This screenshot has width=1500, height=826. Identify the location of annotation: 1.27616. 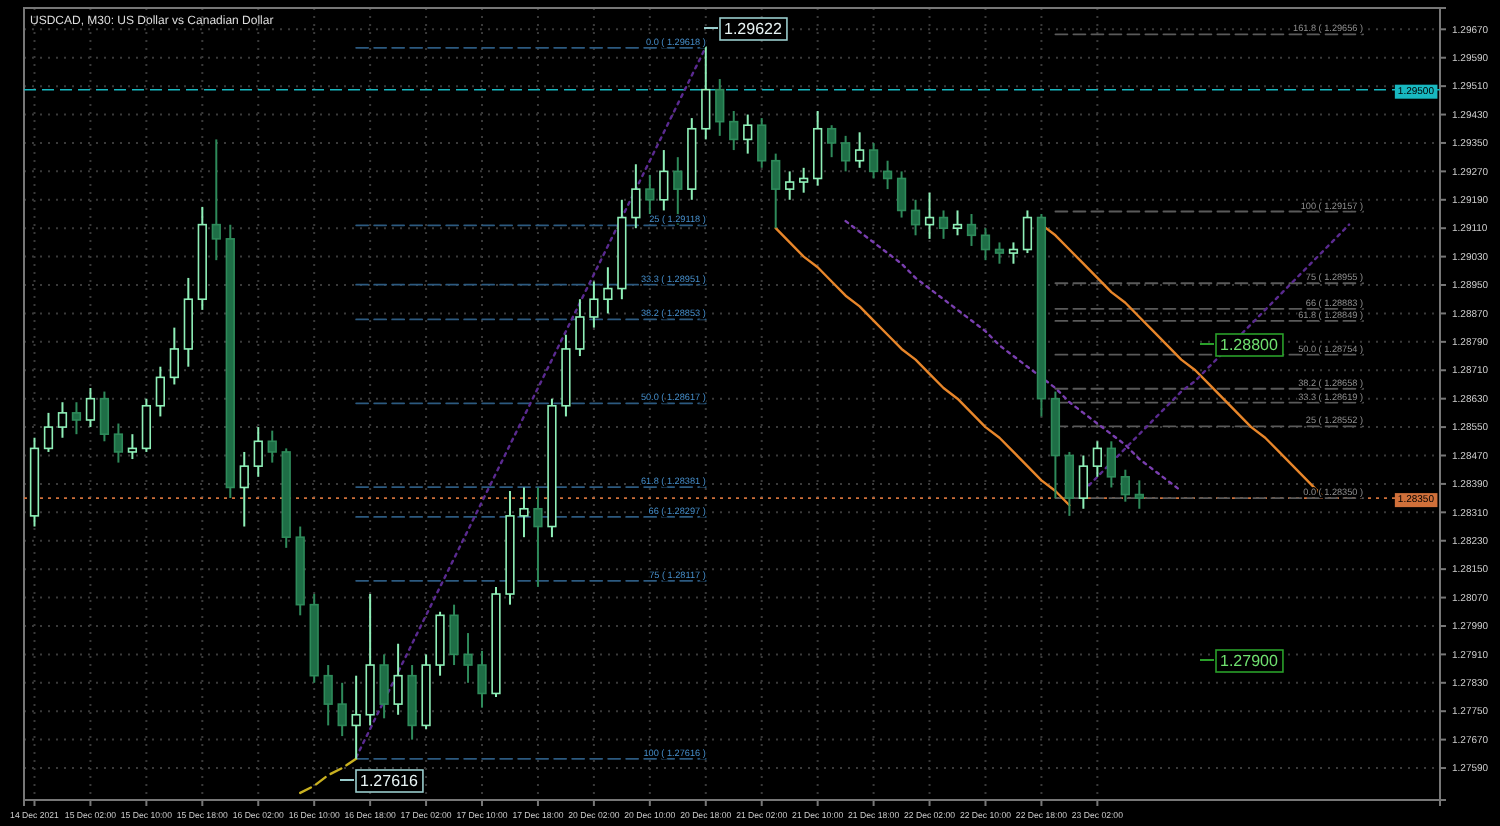
(389, 781).